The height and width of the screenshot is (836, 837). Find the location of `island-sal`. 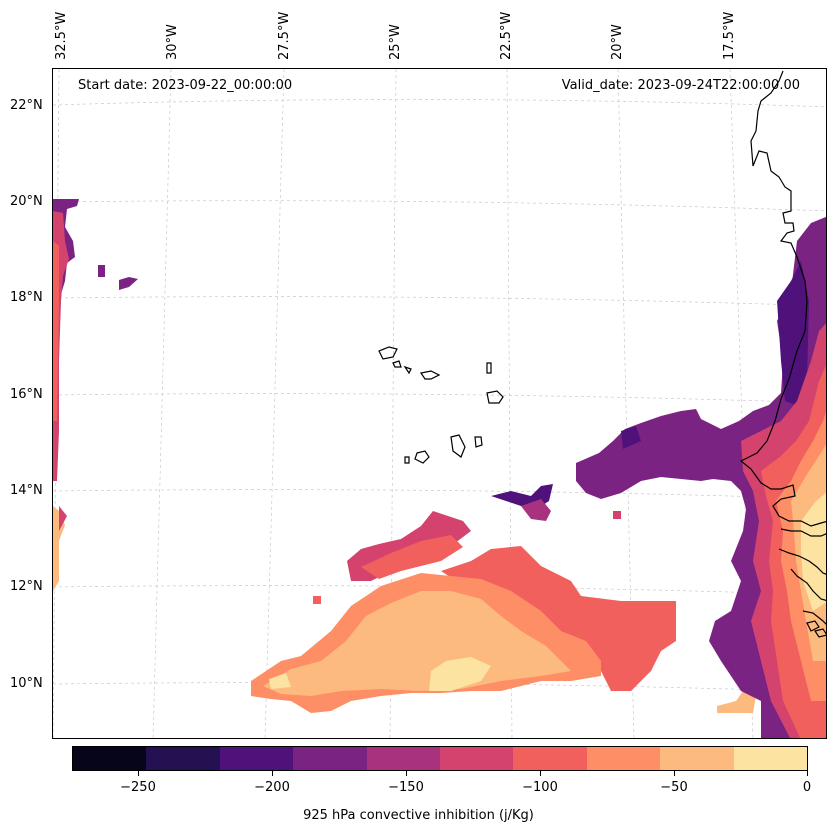

island-sal is located at coordinates (489, 368).